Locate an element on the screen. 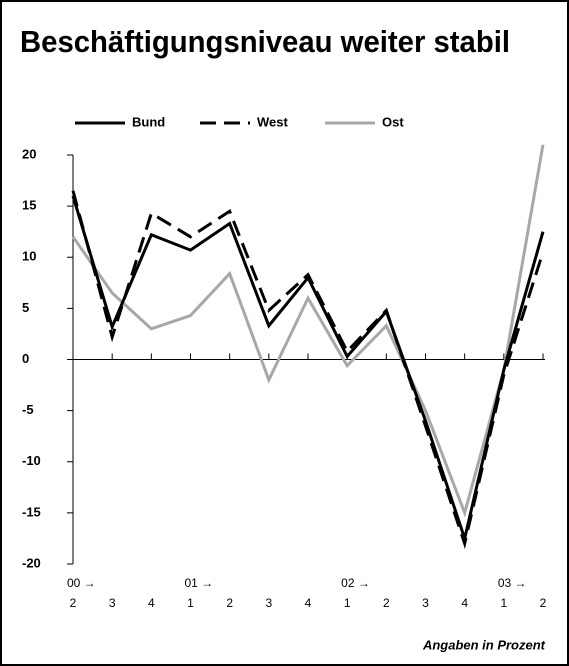 The image size is (569, 666). y-tick-label: -5 is located at coordinates (28, 409).